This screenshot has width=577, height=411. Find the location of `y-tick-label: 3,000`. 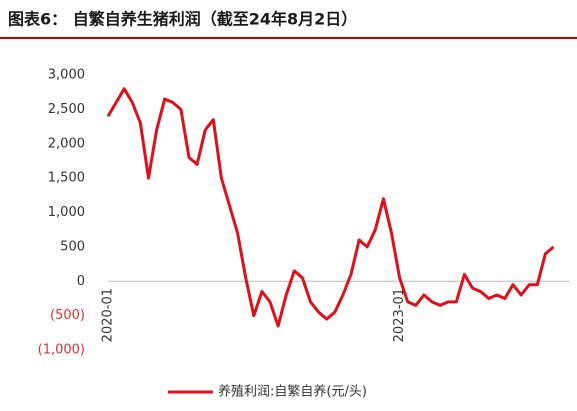

y-tick-label: 3,000 is located at coordinates (66, 75).